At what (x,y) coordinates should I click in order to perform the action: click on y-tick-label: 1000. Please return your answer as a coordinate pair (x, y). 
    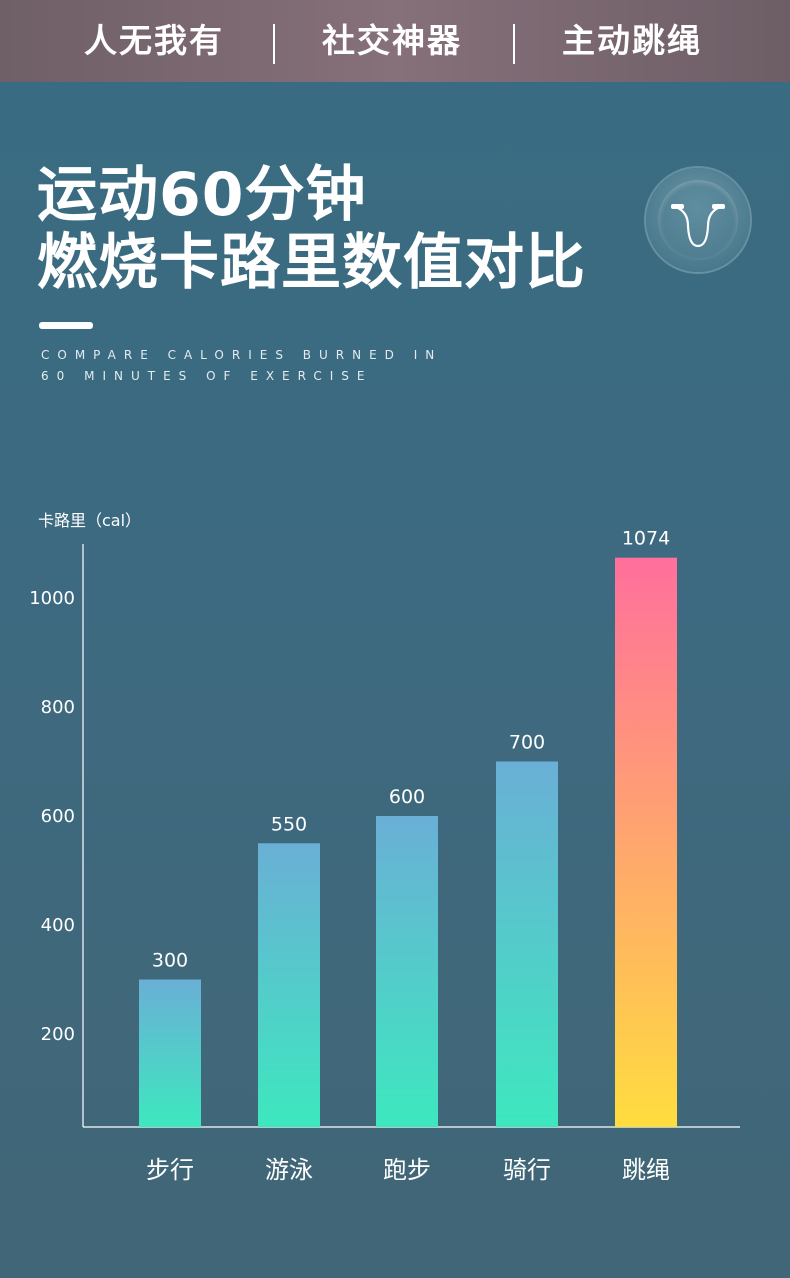
    Looking at the image, I should click on (52, 598).